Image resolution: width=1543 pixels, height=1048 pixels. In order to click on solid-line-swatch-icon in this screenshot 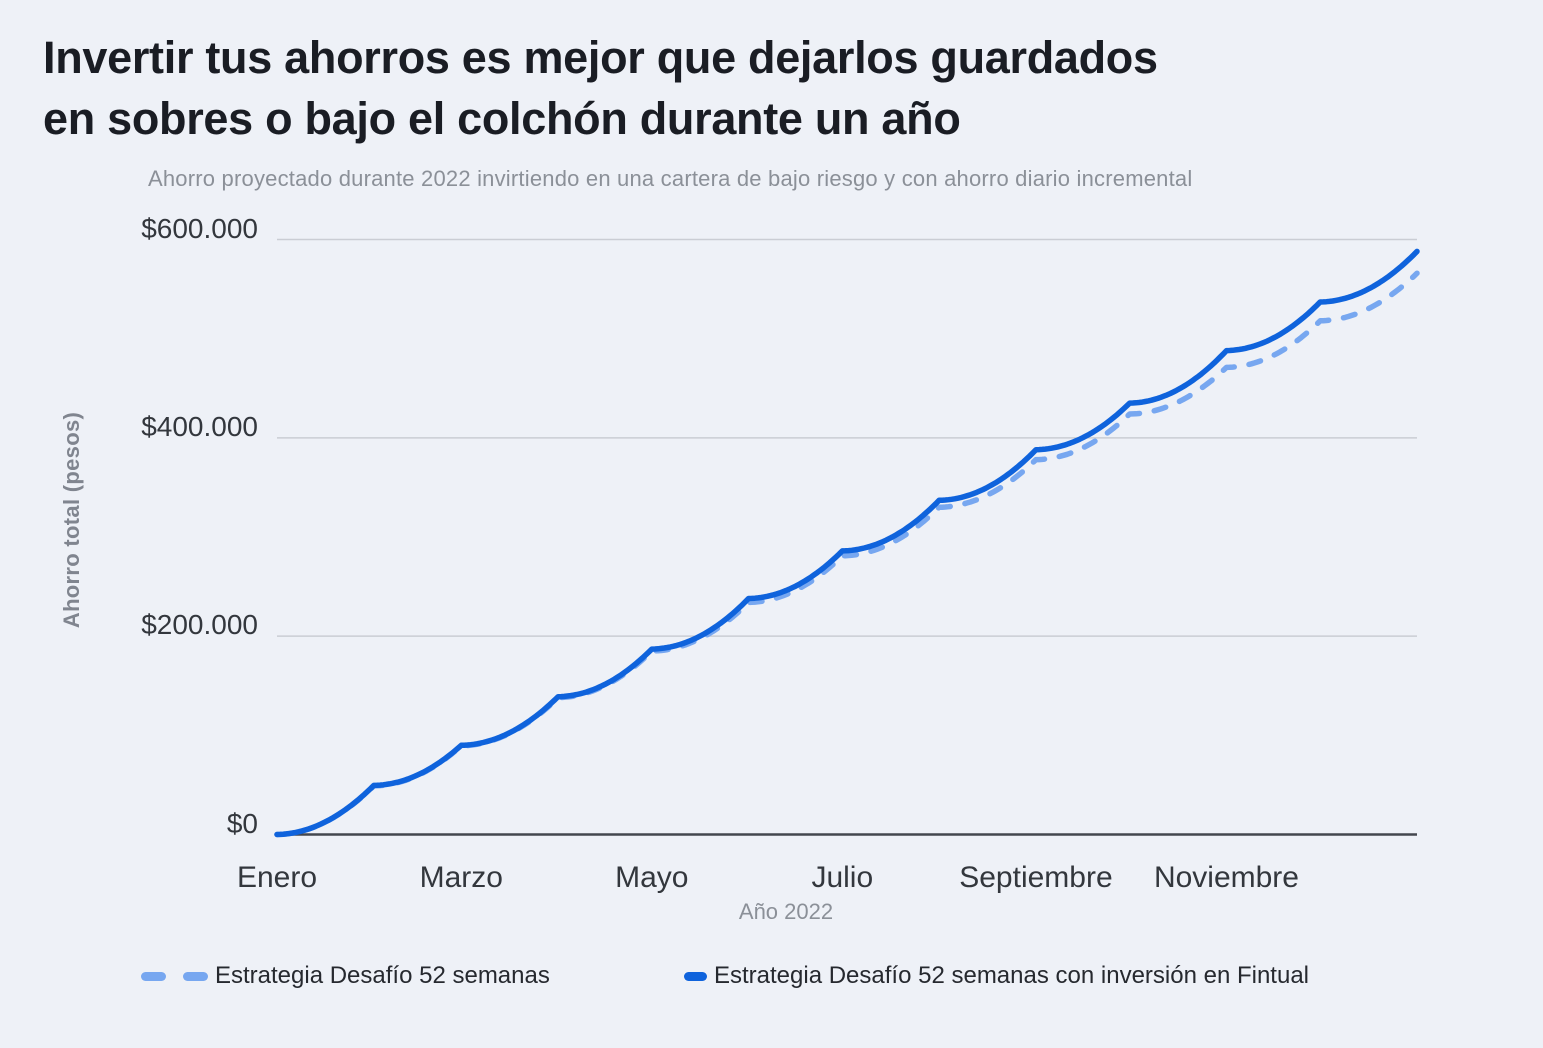, I will do `click(695, 976)`.